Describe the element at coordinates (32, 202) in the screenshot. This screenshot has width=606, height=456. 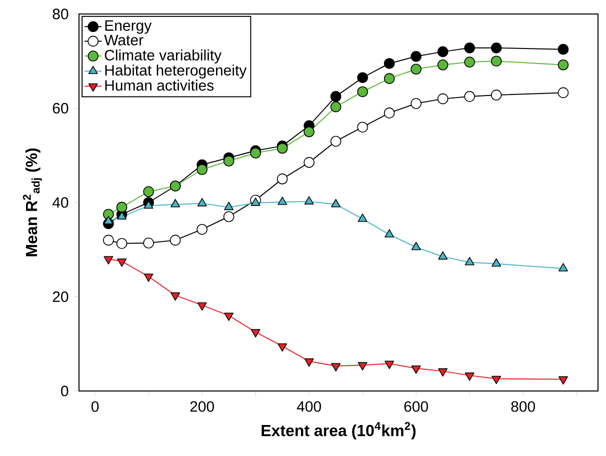
I see `y-axis-title: Mean R$^{2}$$_{adj}$ (%)` at that location.